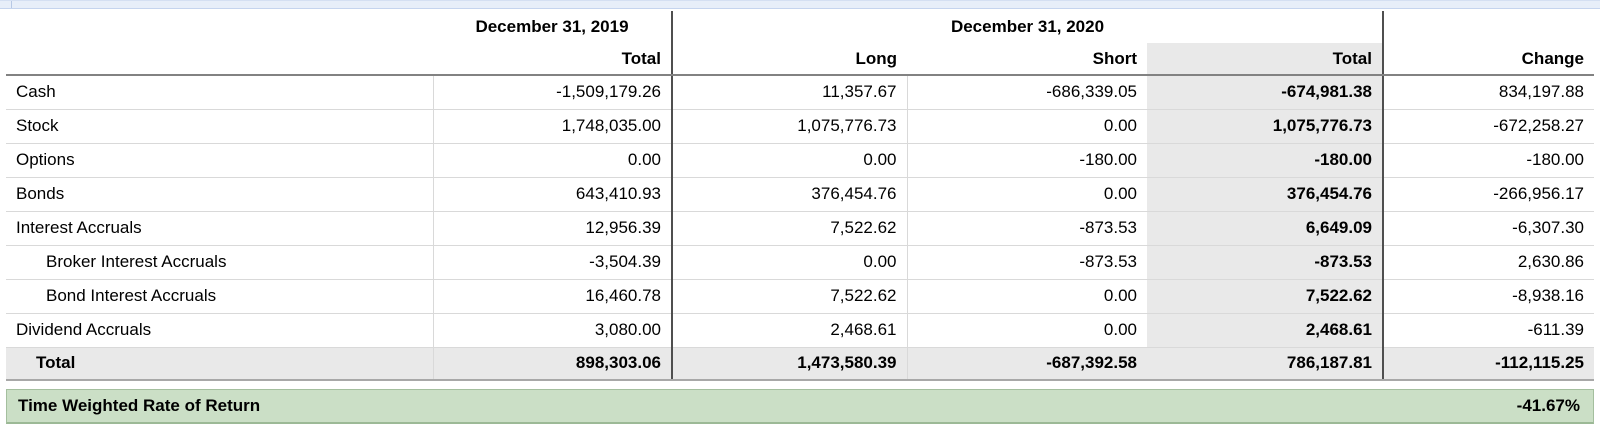 The image size is (1600, 443). What do you see at coordinates (1265, 364) in the screenshot?
I see `total-cell-total-2020: 786,187.81` at bounding box center [1265, 364].